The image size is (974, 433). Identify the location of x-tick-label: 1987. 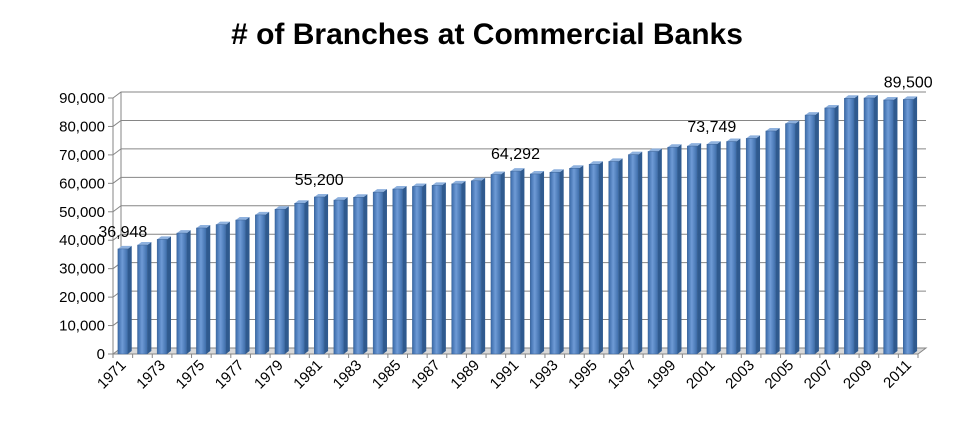
(426, 375).